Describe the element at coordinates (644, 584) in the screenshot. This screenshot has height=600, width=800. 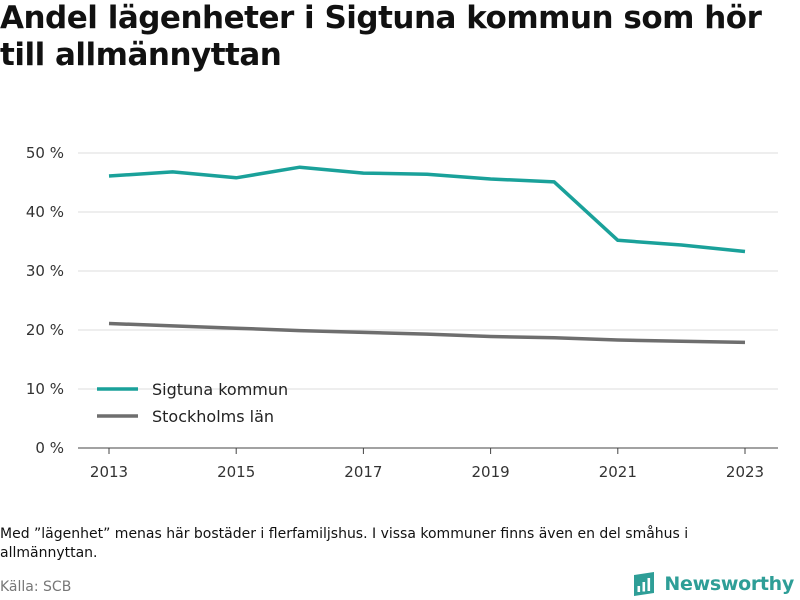
I see `newsworthy-logo-icon` at that location.